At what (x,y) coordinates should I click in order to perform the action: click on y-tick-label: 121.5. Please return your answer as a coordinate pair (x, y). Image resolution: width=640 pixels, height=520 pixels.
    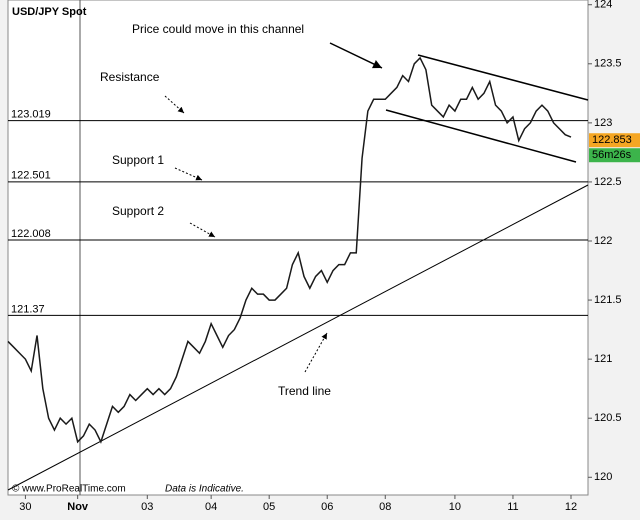
    Looking at the image, I should click on (608, 300).